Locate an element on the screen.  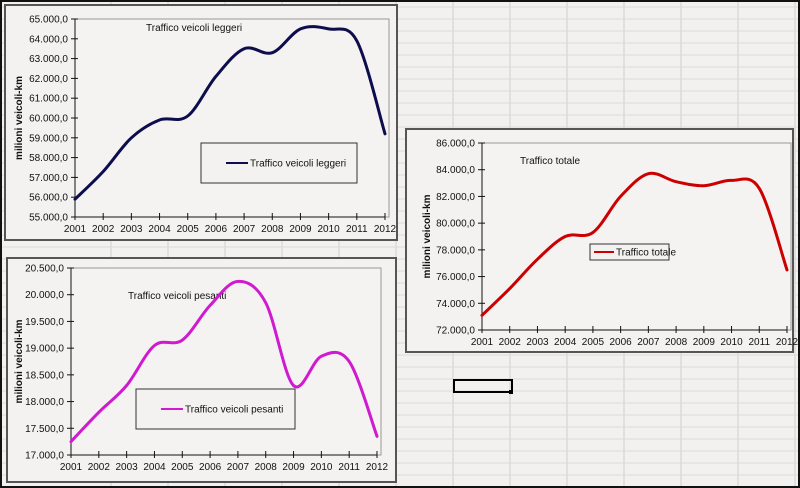
y-tick-label: 17.500,0 is located at coordinates (44, 429).